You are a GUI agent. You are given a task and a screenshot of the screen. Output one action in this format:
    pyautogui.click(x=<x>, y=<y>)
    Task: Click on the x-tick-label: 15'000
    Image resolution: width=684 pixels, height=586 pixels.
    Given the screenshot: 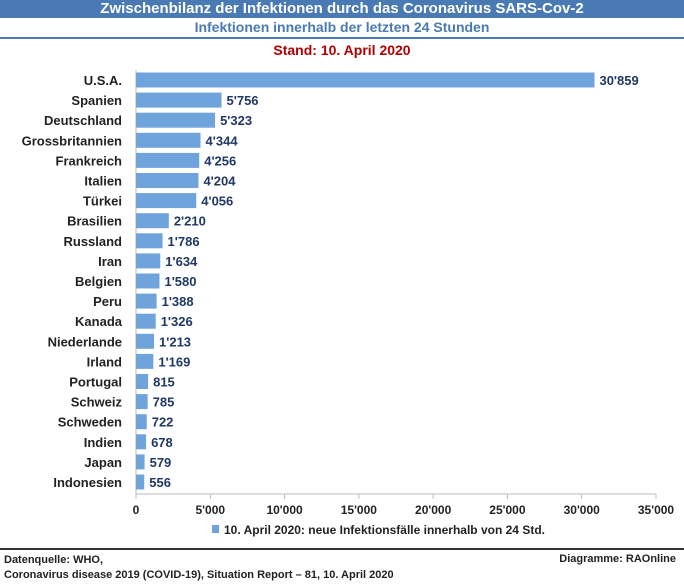 What is the action you would take?
    pyautogui.click(x=359, y=510)
    